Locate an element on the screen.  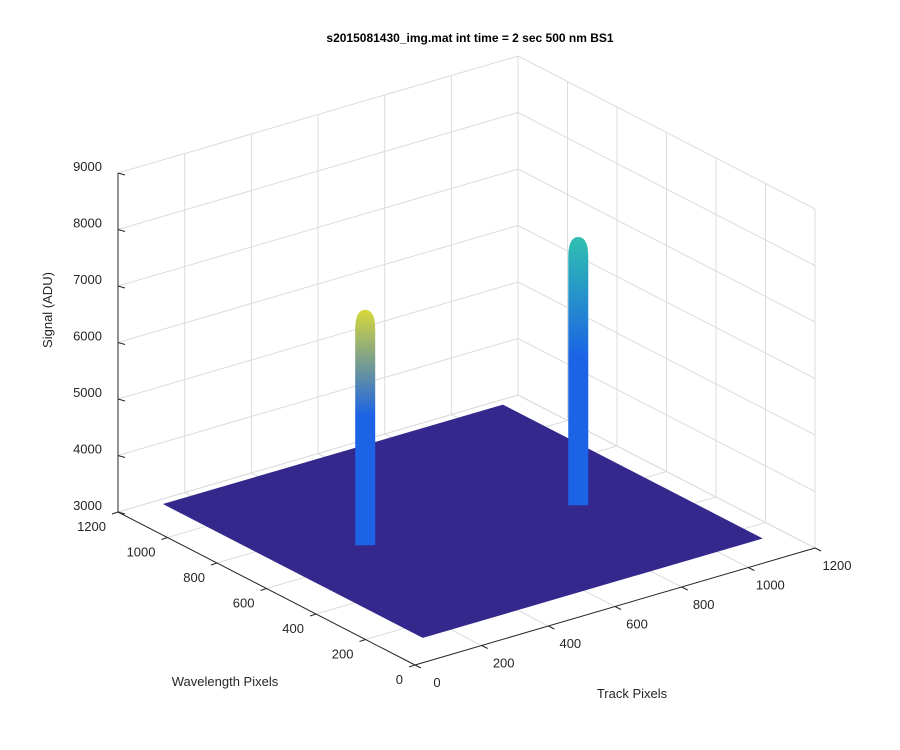
x-tick-label: 1000 is located at coordinates (770, 585).